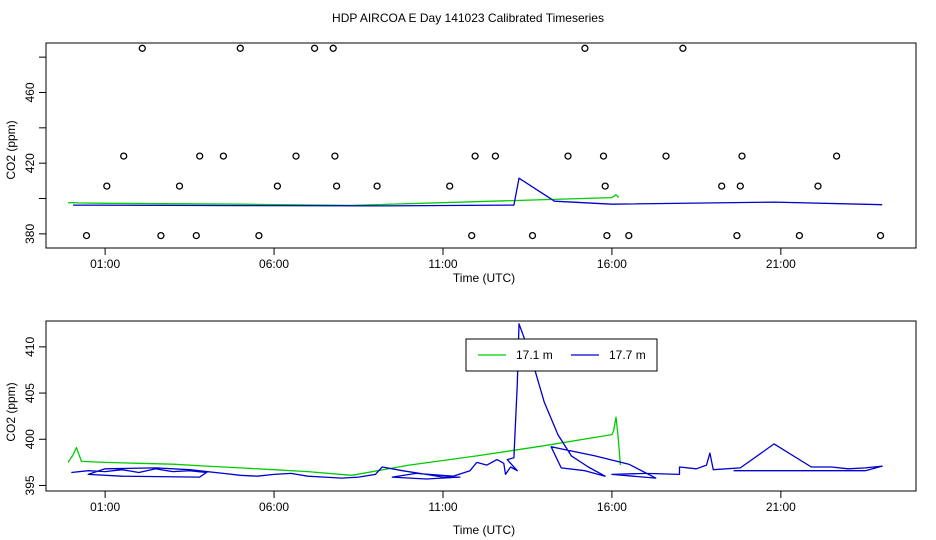  What do you see at coordinates (30, 485) in the screenshot?
I see `y-tick-label: 395` at bounding box center [30, 485].